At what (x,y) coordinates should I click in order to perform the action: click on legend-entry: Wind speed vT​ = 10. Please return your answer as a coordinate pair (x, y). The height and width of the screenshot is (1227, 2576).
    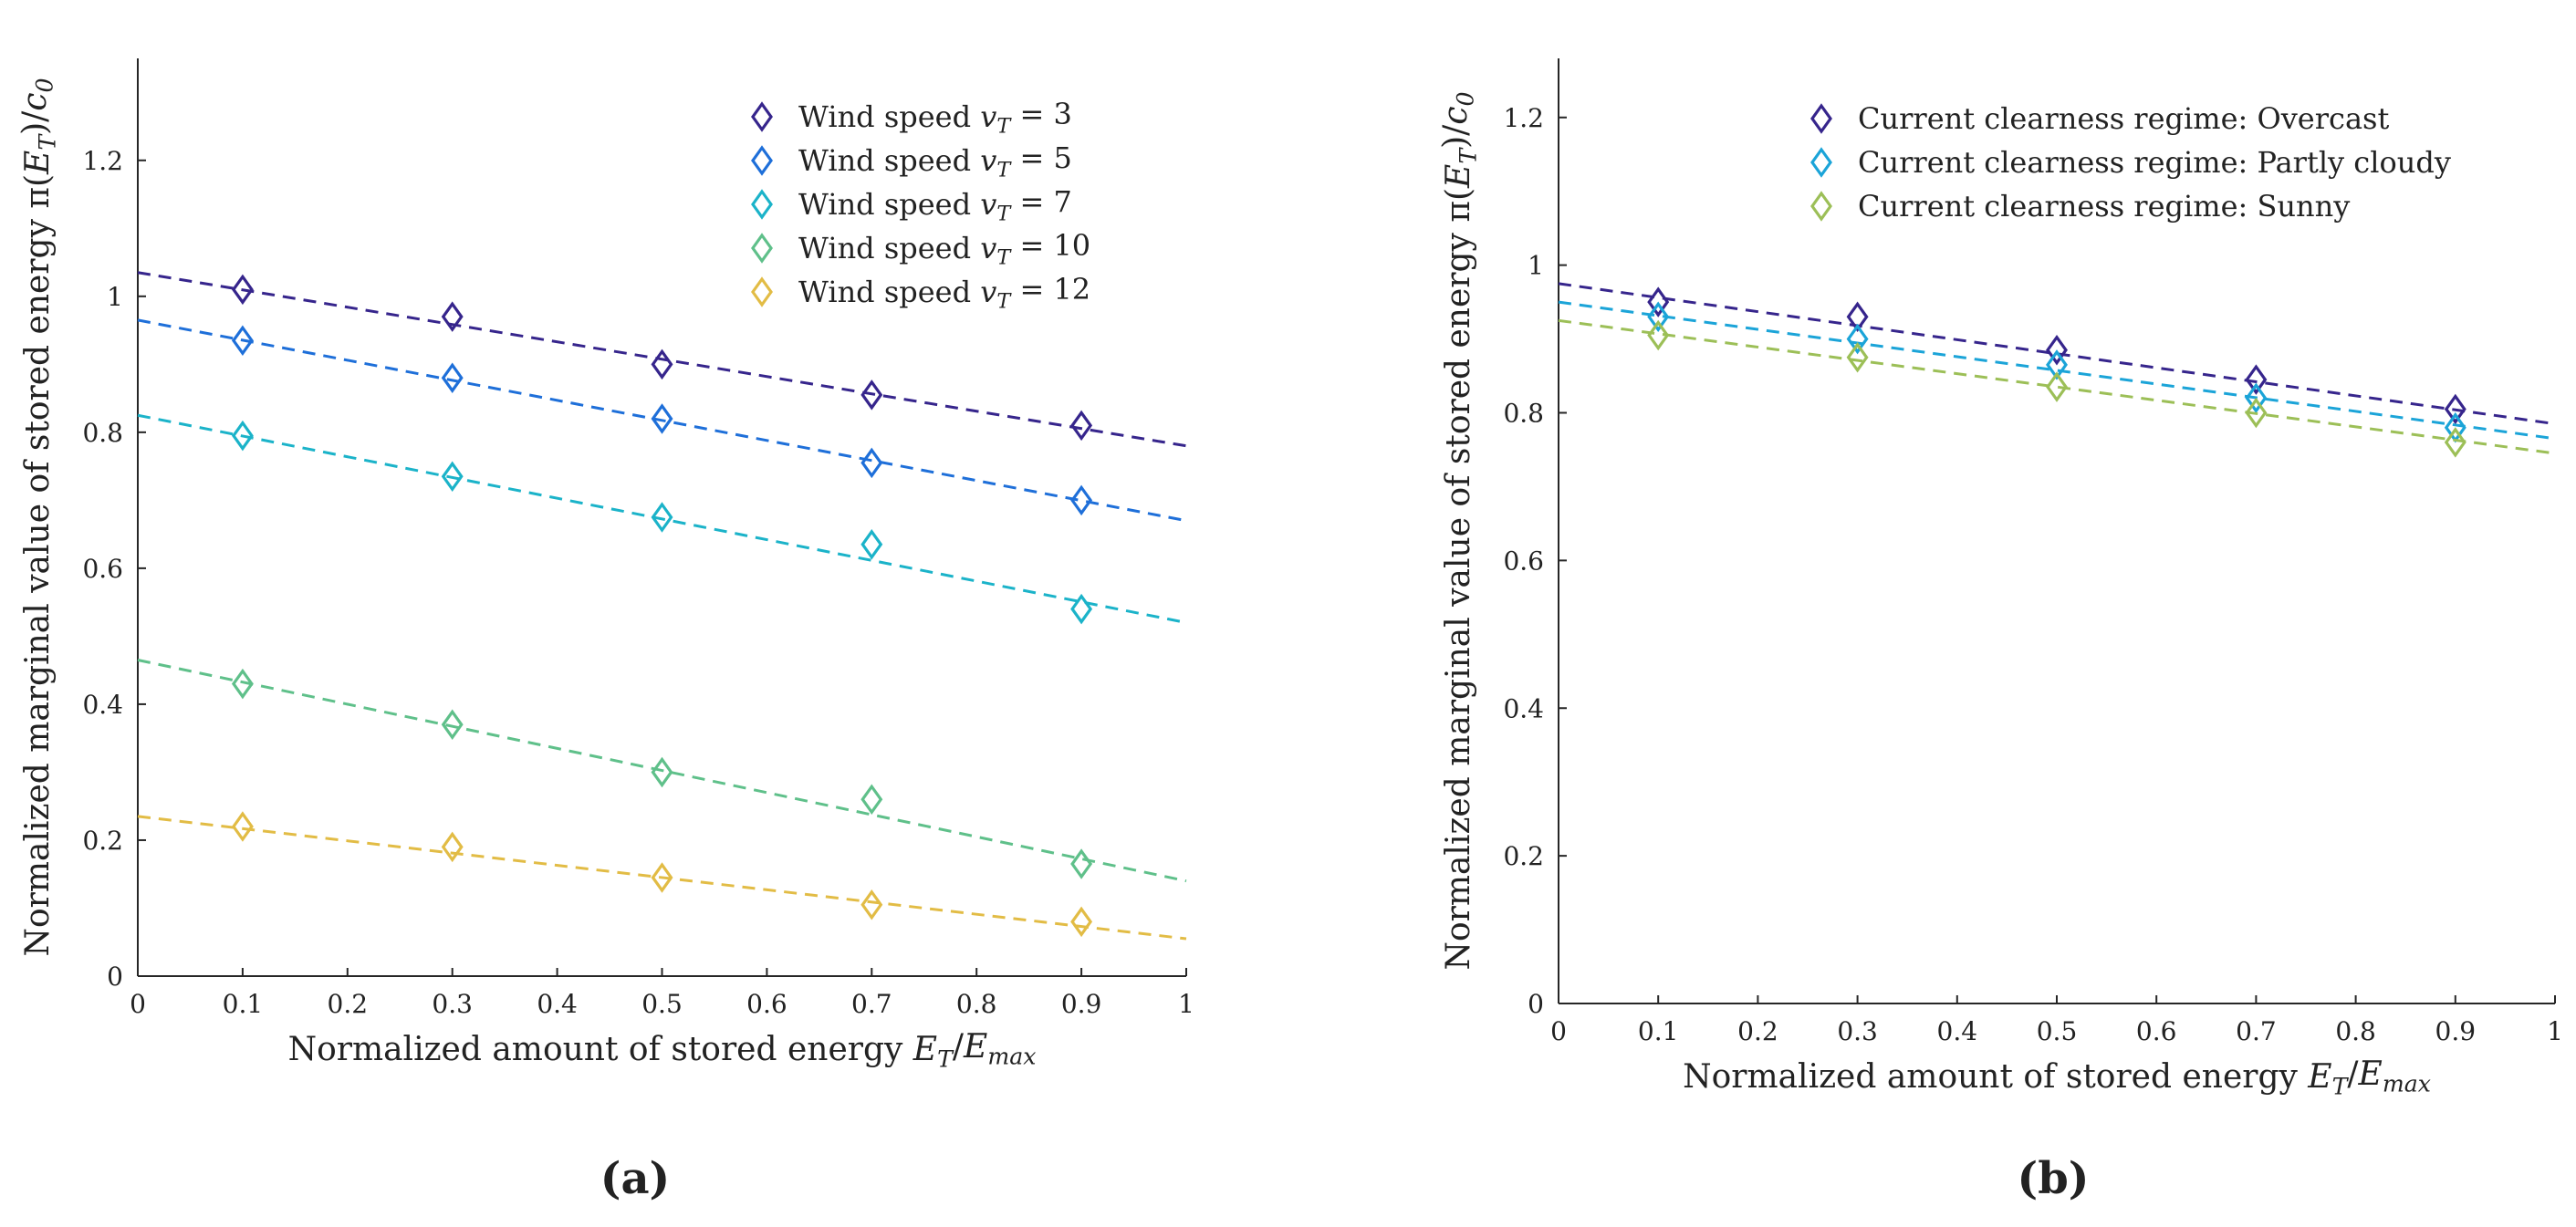
    Looking at the image, I should click on (944, 249).